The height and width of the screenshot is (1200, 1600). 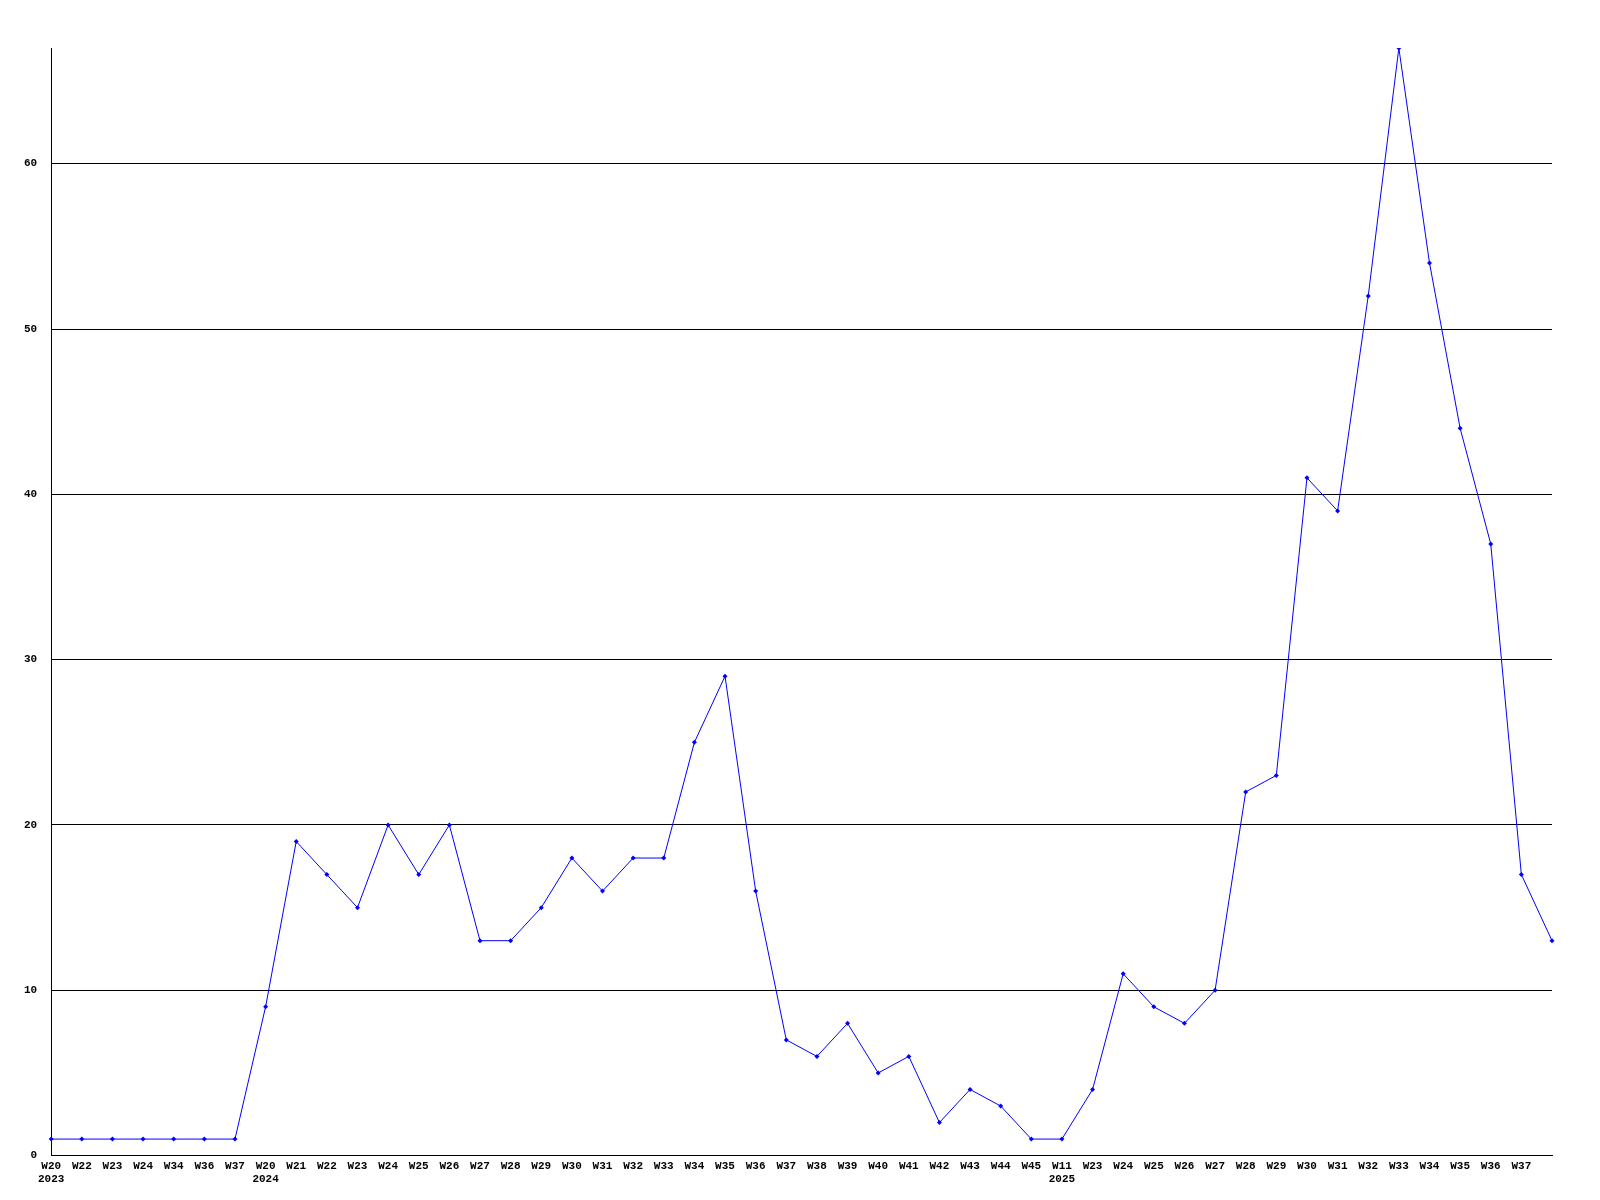 What do you see at coordinates (1031, 1165) in the screenshot?
I see `x-tick-label: W45` at bounding box center [1031, 1165].